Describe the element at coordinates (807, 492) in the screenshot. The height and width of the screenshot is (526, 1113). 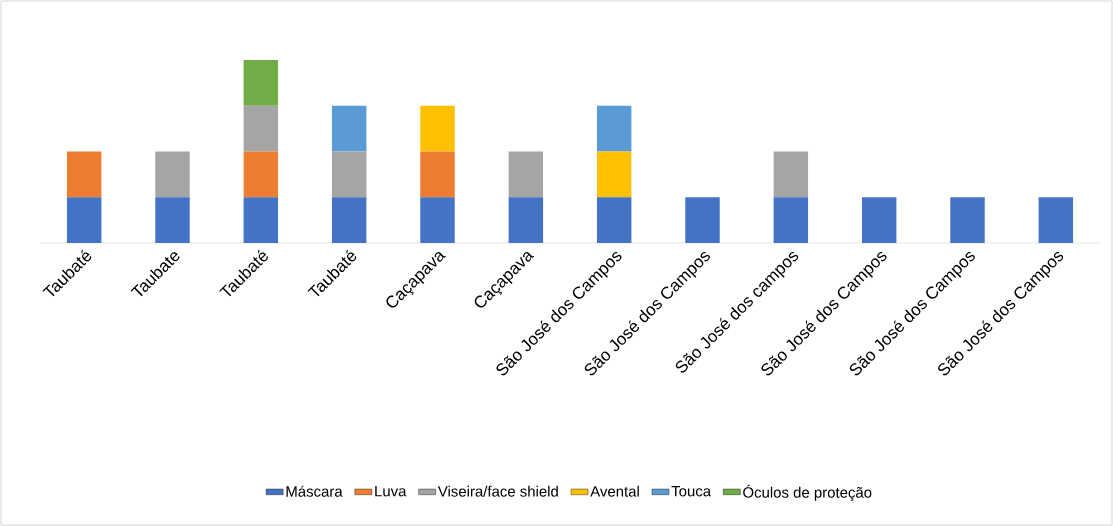
I see `legend-label: Óculos de proteção` at that location.